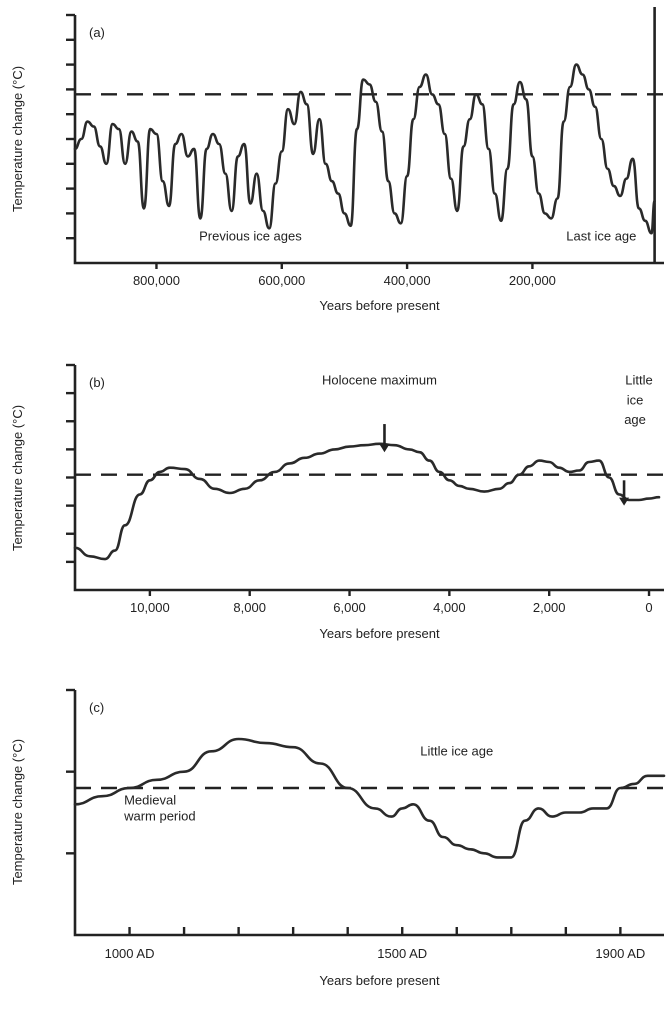 The width and height of the screenshot is (666, 1014). What do you see at coordinates (159, 816) in the screenshot?
I see `annotation-text: warm period` at bounding box center [159, 816].